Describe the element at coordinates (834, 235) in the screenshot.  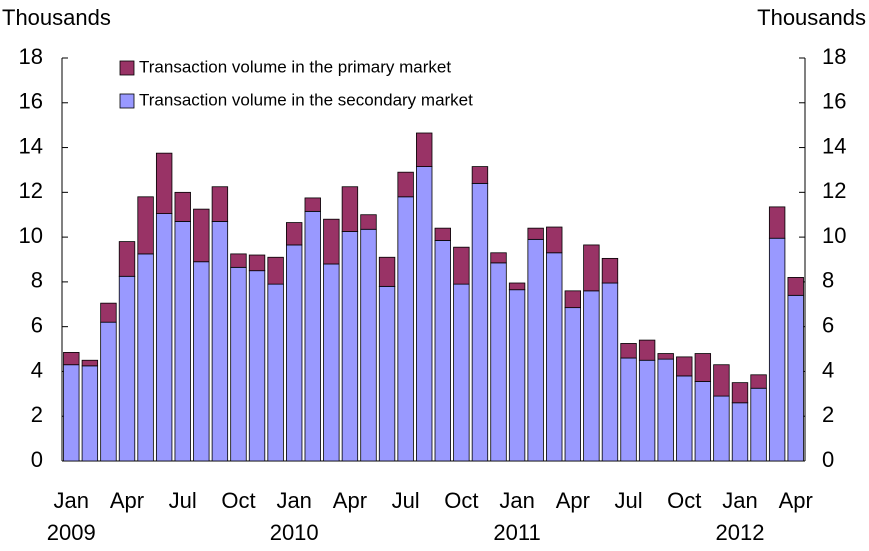
I see `y2-tick-label: 10` at that location.